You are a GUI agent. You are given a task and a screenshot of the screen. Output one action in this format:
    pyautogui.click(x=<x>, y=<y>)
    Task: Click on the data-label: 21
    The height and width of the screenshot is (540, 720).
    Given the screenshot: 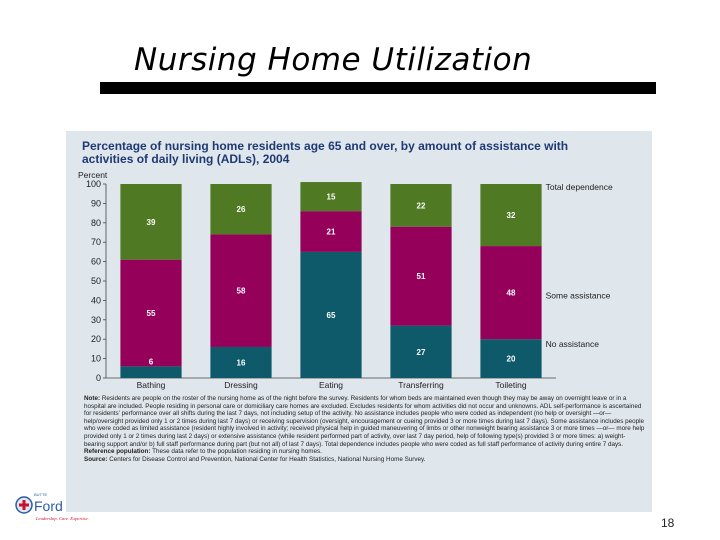 What is the action you would take?
    pyautogui.click(x=331, y=232)
    